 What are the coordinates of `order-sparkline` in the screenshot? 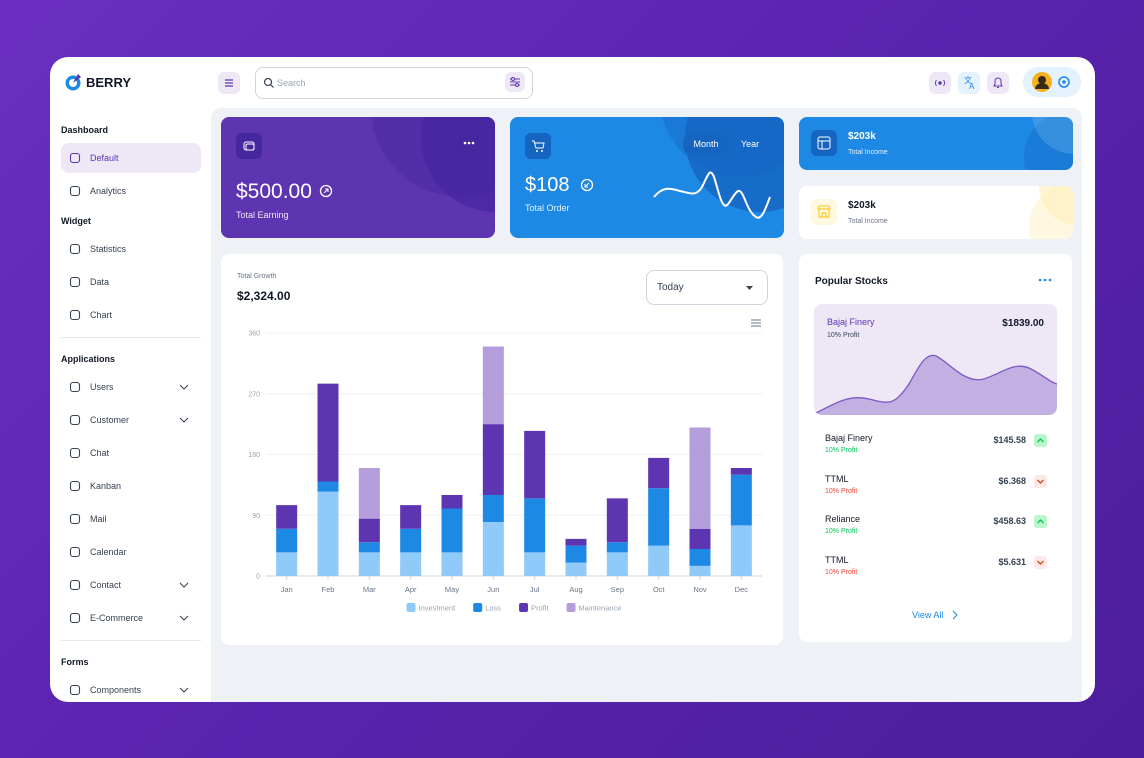 It's located at (712, 195).